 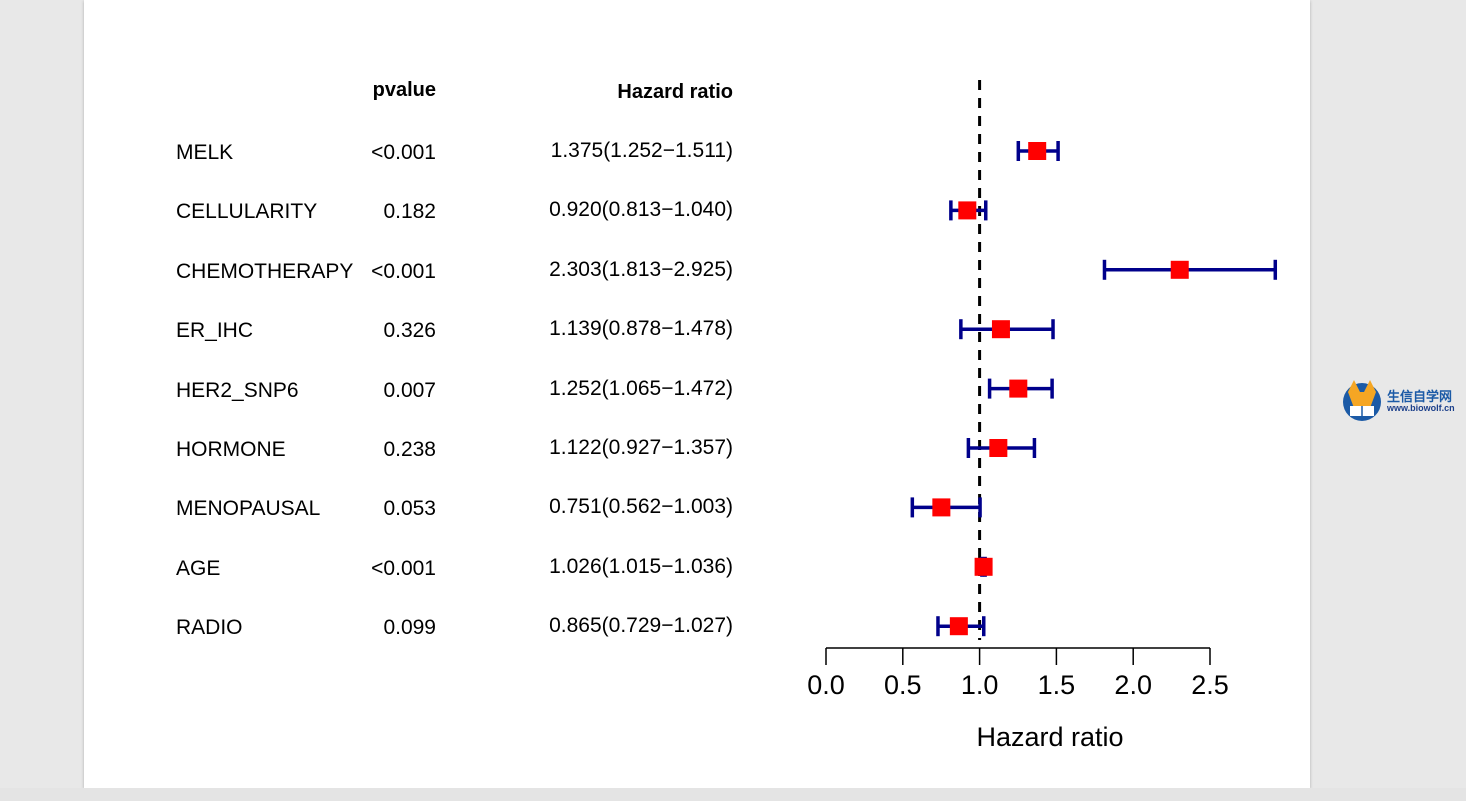 I want to click on row-pvalue: 0.007, so click(x=409, y=390).